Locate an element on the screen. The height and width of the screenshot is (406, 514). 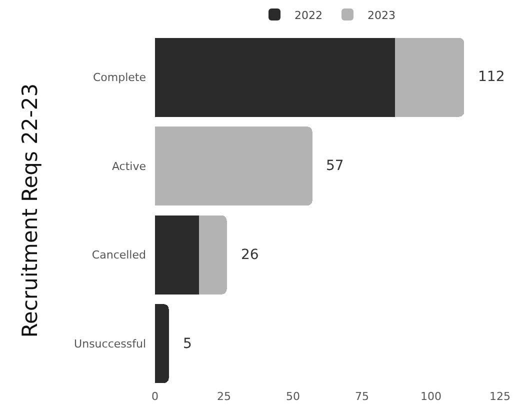
x-tick-label: 25 is located at coordinates (224, 396).